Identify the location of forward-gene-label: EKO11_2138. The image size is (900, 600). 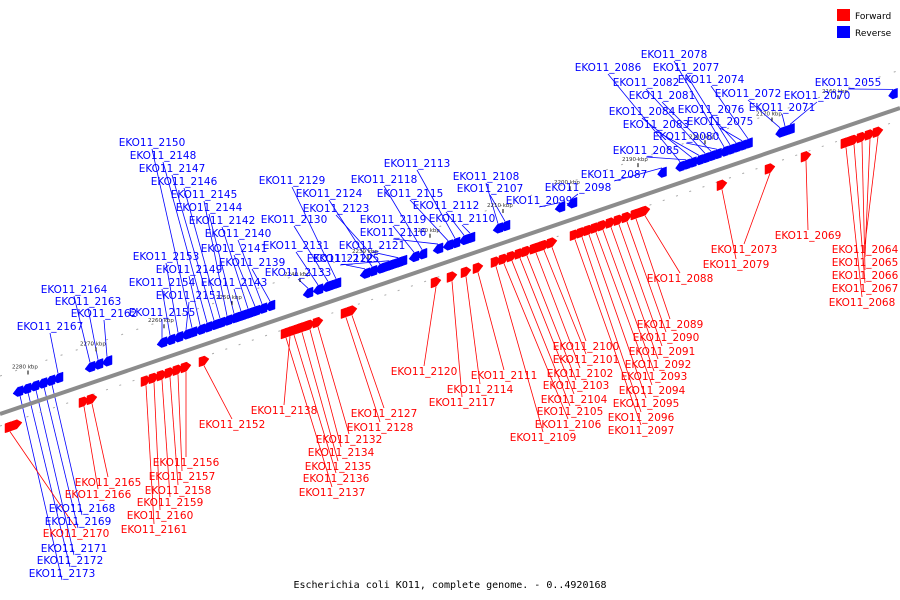
(284, 411).